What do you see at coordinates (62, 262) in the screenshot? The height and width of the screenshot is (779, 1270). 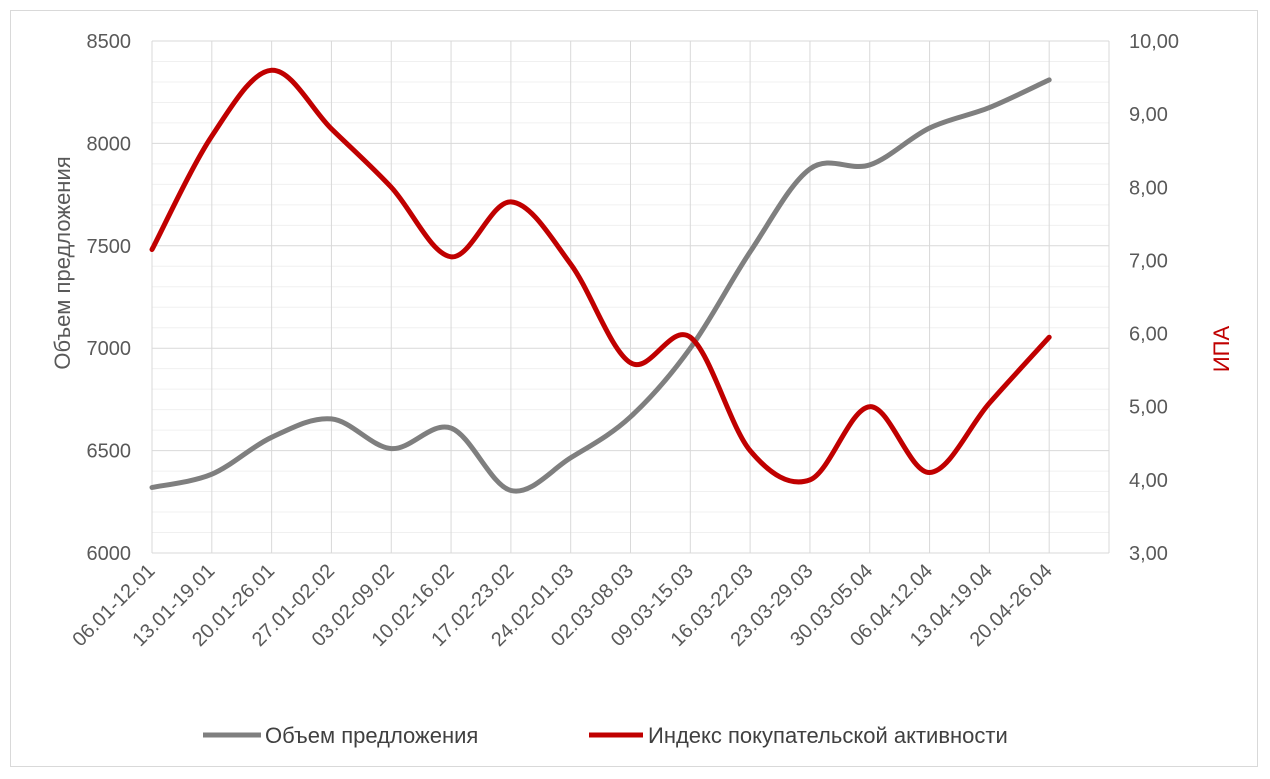 I see `y-left-axis-title: Объем предложения` at bounding box center [62, 262].